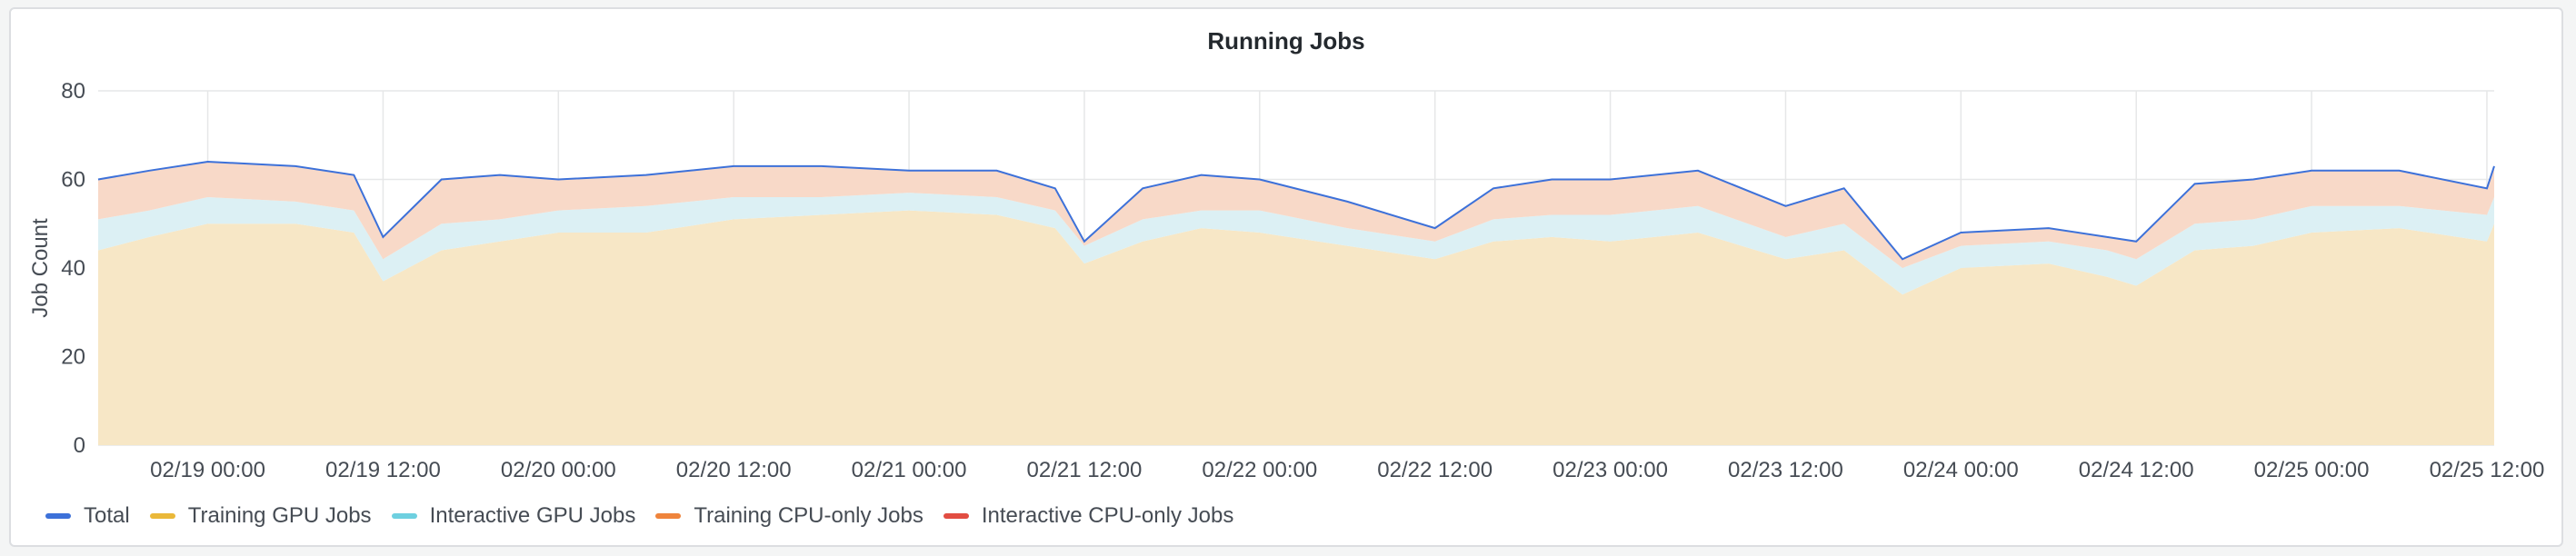 The height and width of the screenshot is (556, 2576). I want to click on x-tick-label: 02/21 00:00, so click(909, 470).